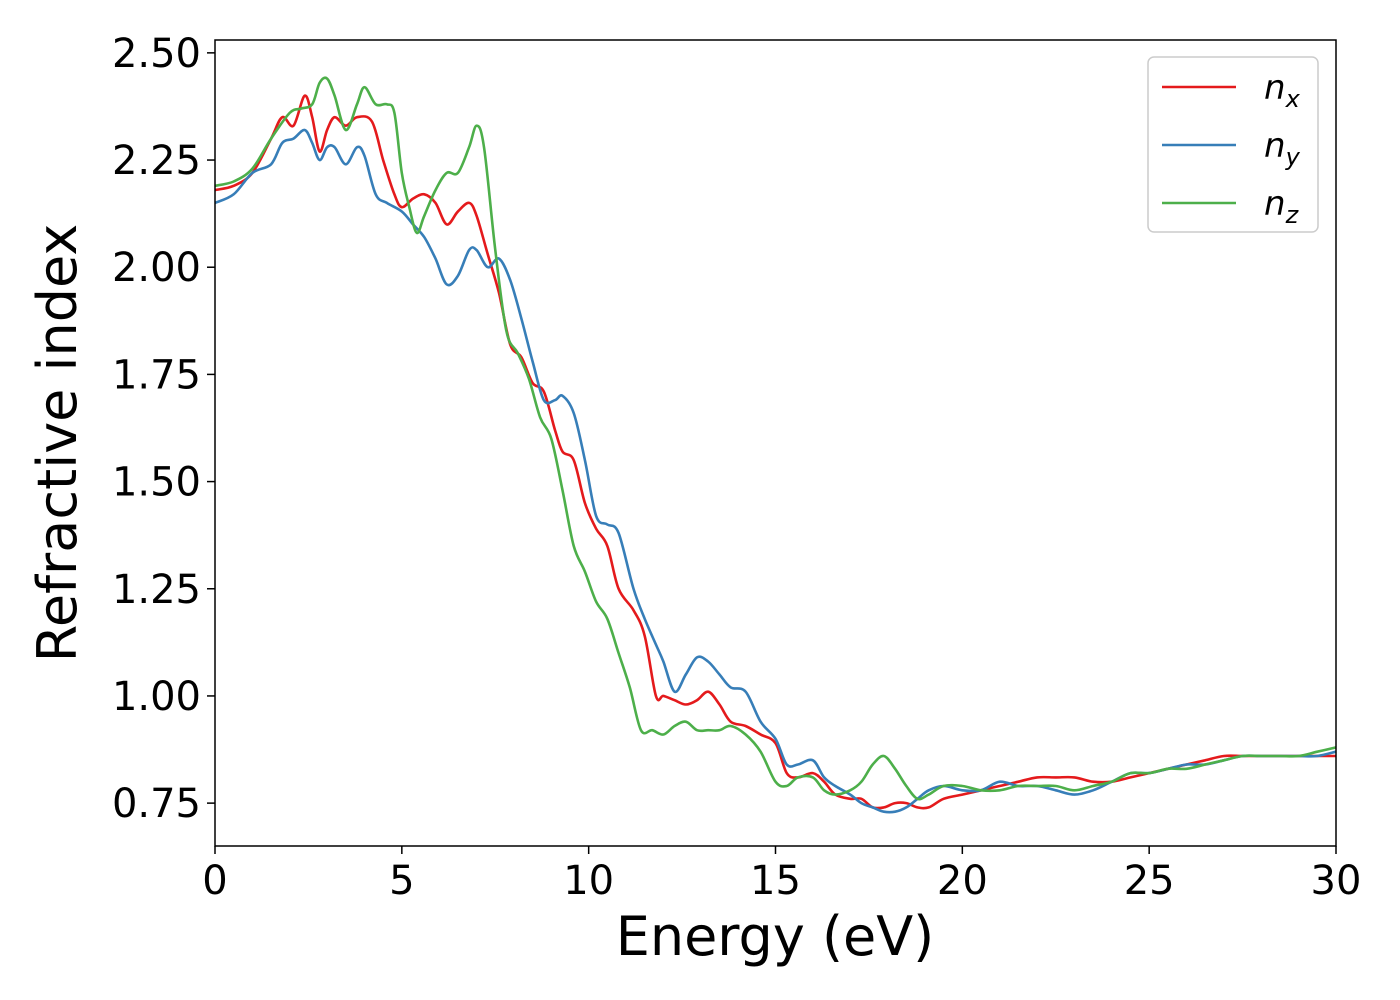 The width and height of the screenshot is (1400, 1000). What do you see at coordinates (1293, 99) in the screenshot?
I see `legend-label-subscript: x` at bounding box center [1293, 99].